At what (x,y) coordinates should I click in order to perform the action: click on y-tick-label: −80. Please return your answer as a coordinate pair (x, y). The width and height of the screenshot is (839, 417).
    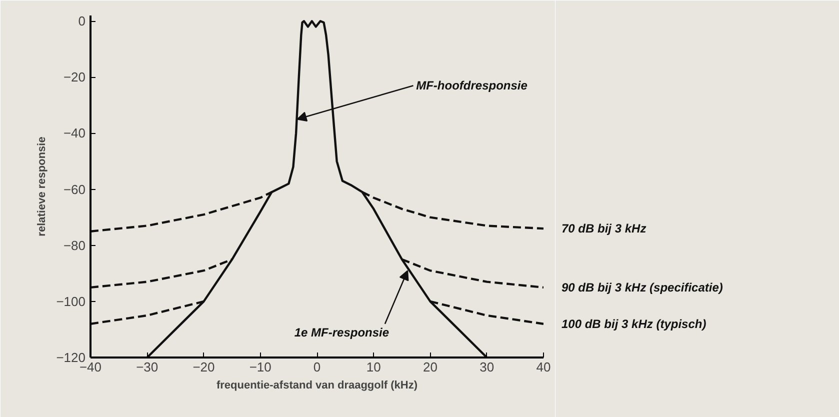
    Looking at the image, I should click on (74, 245).